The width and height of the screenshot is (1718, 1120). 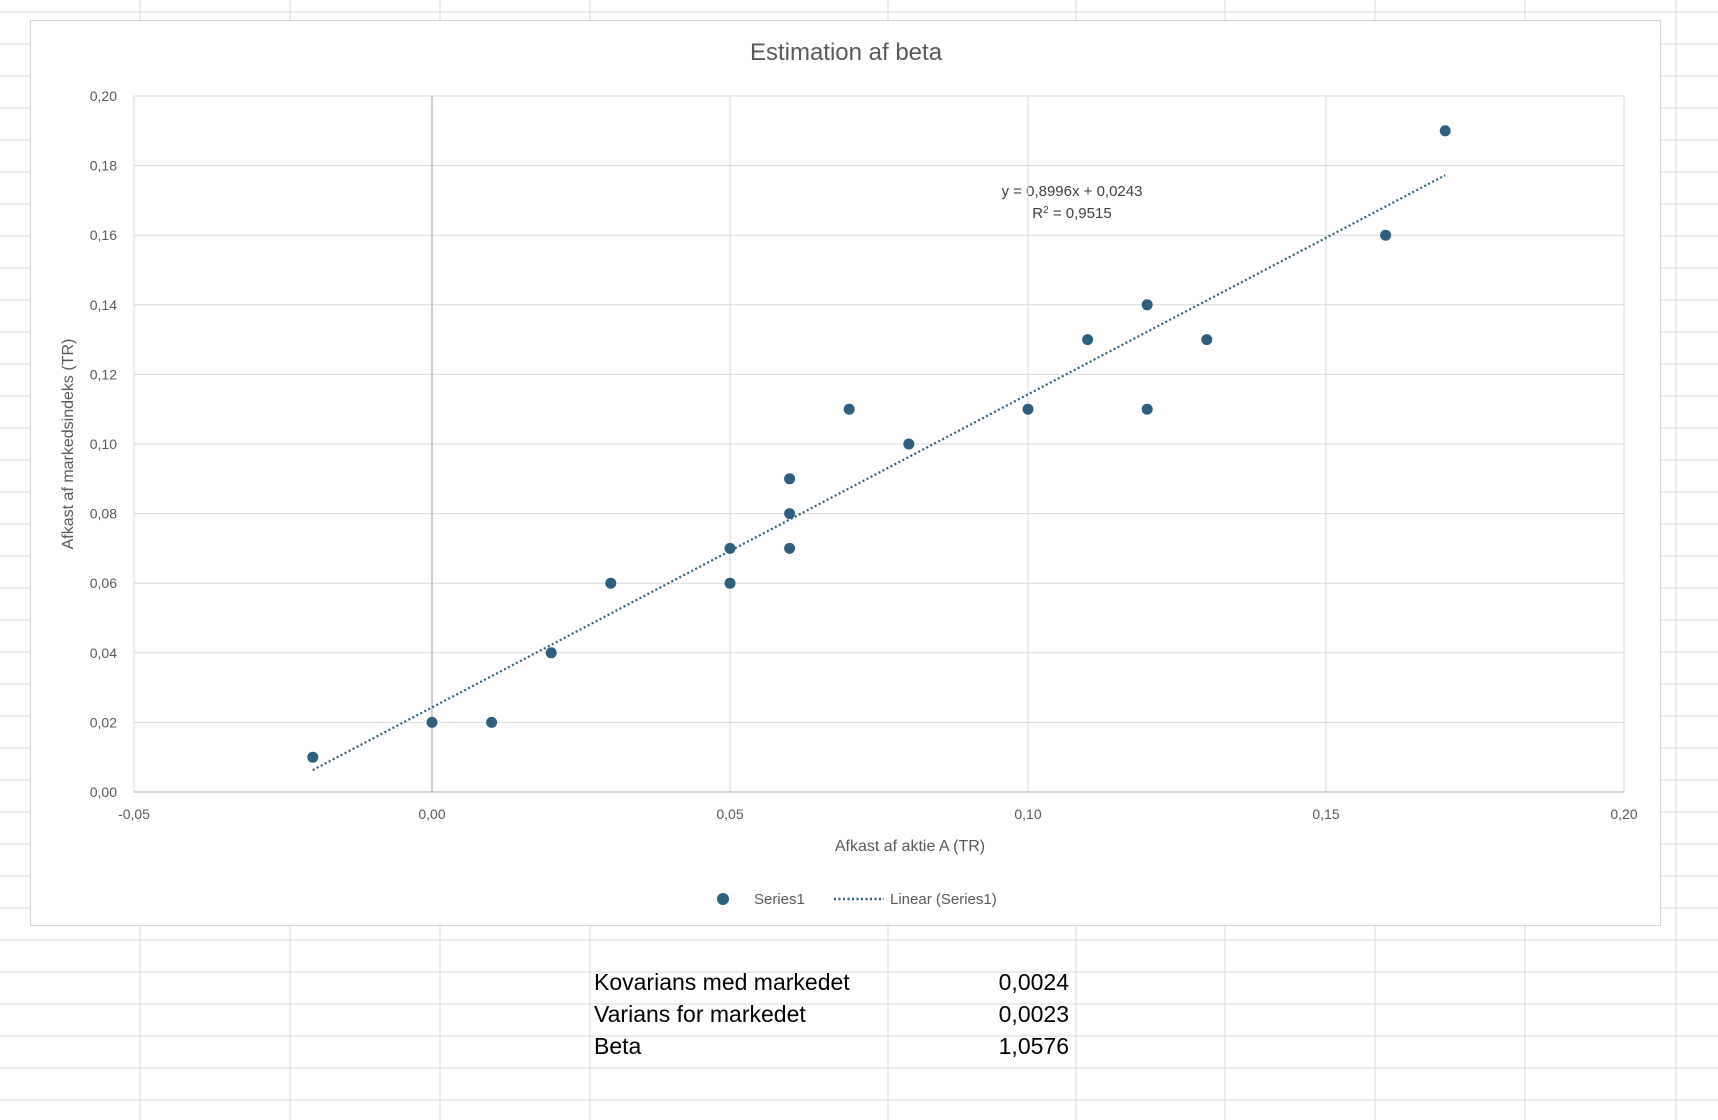 What do you see at coordinates (857, 899) in the screenshot?
I see `legend: Series1 Linear (Series1)` at bounding box center [857, 899].